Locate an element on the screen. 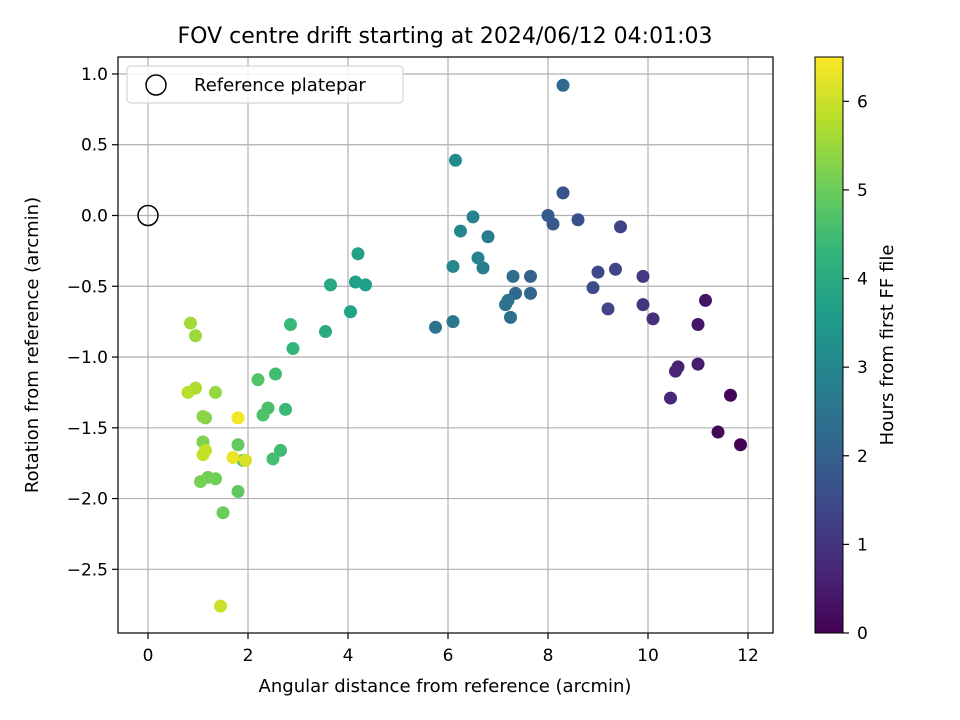  x-tick-label: 6 is located at coordinates (448, 656).